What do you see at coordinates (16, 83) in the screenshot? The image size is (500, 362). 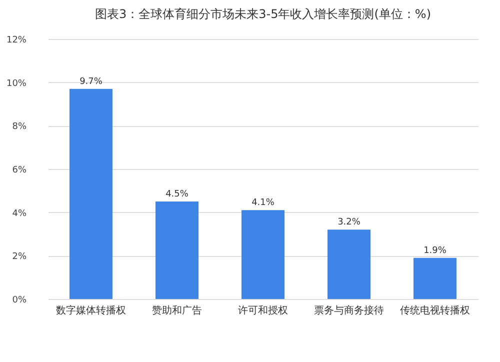 I see `y-tick-label: 10%` at bounding box center [16, 83].